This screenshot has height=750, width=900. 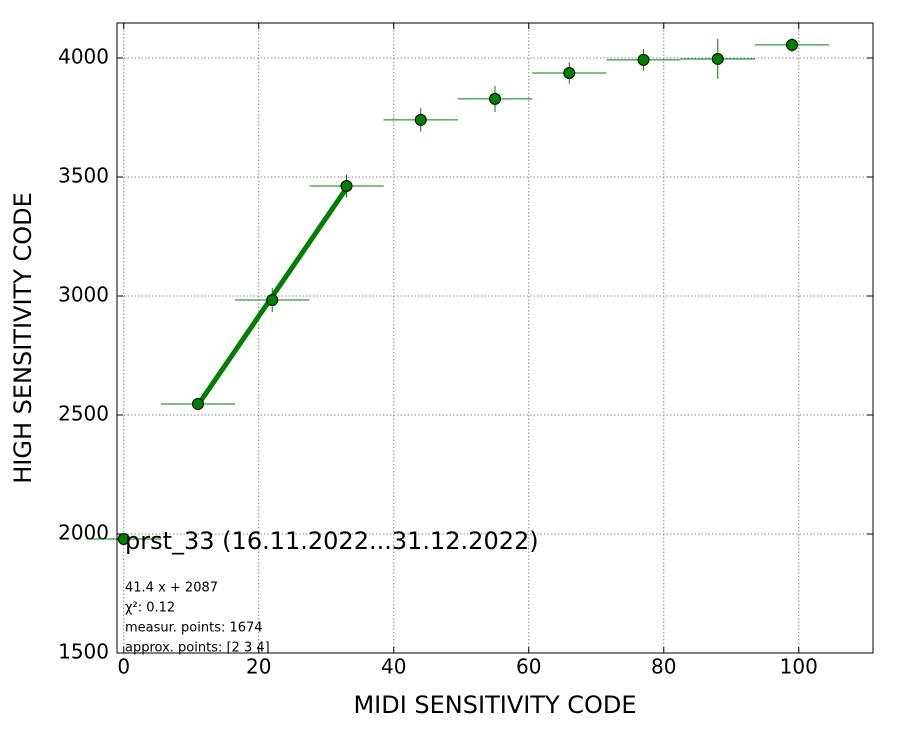 I want to click on x-tick-label: 60, so click(x=528, y=667).